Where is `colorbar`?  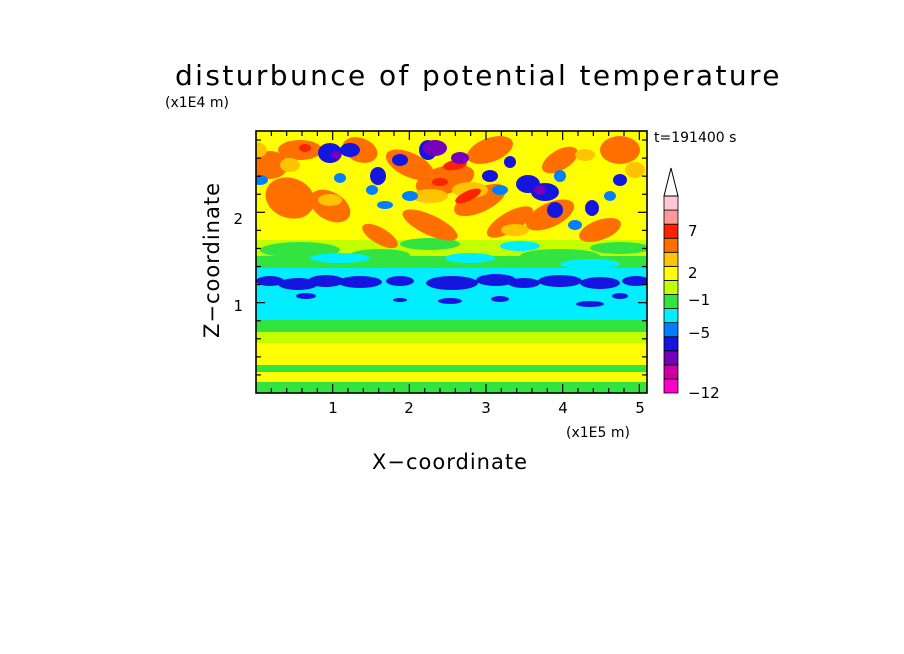
colorbar is located at coordinates (671, 280).